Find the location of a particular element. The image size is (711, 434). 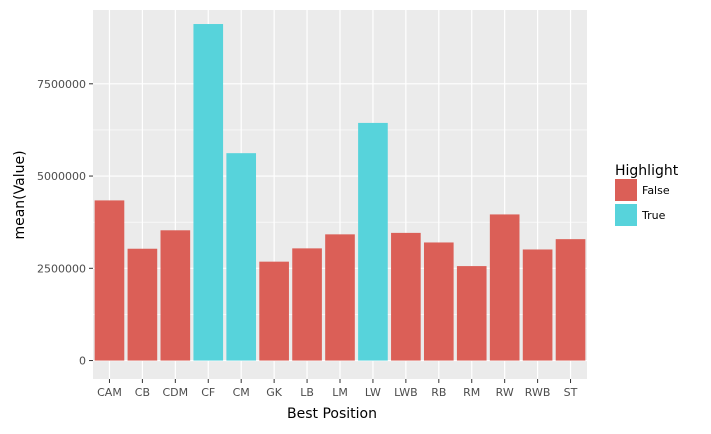

y-tick-label: 0 is located at coordinates (82, 361).